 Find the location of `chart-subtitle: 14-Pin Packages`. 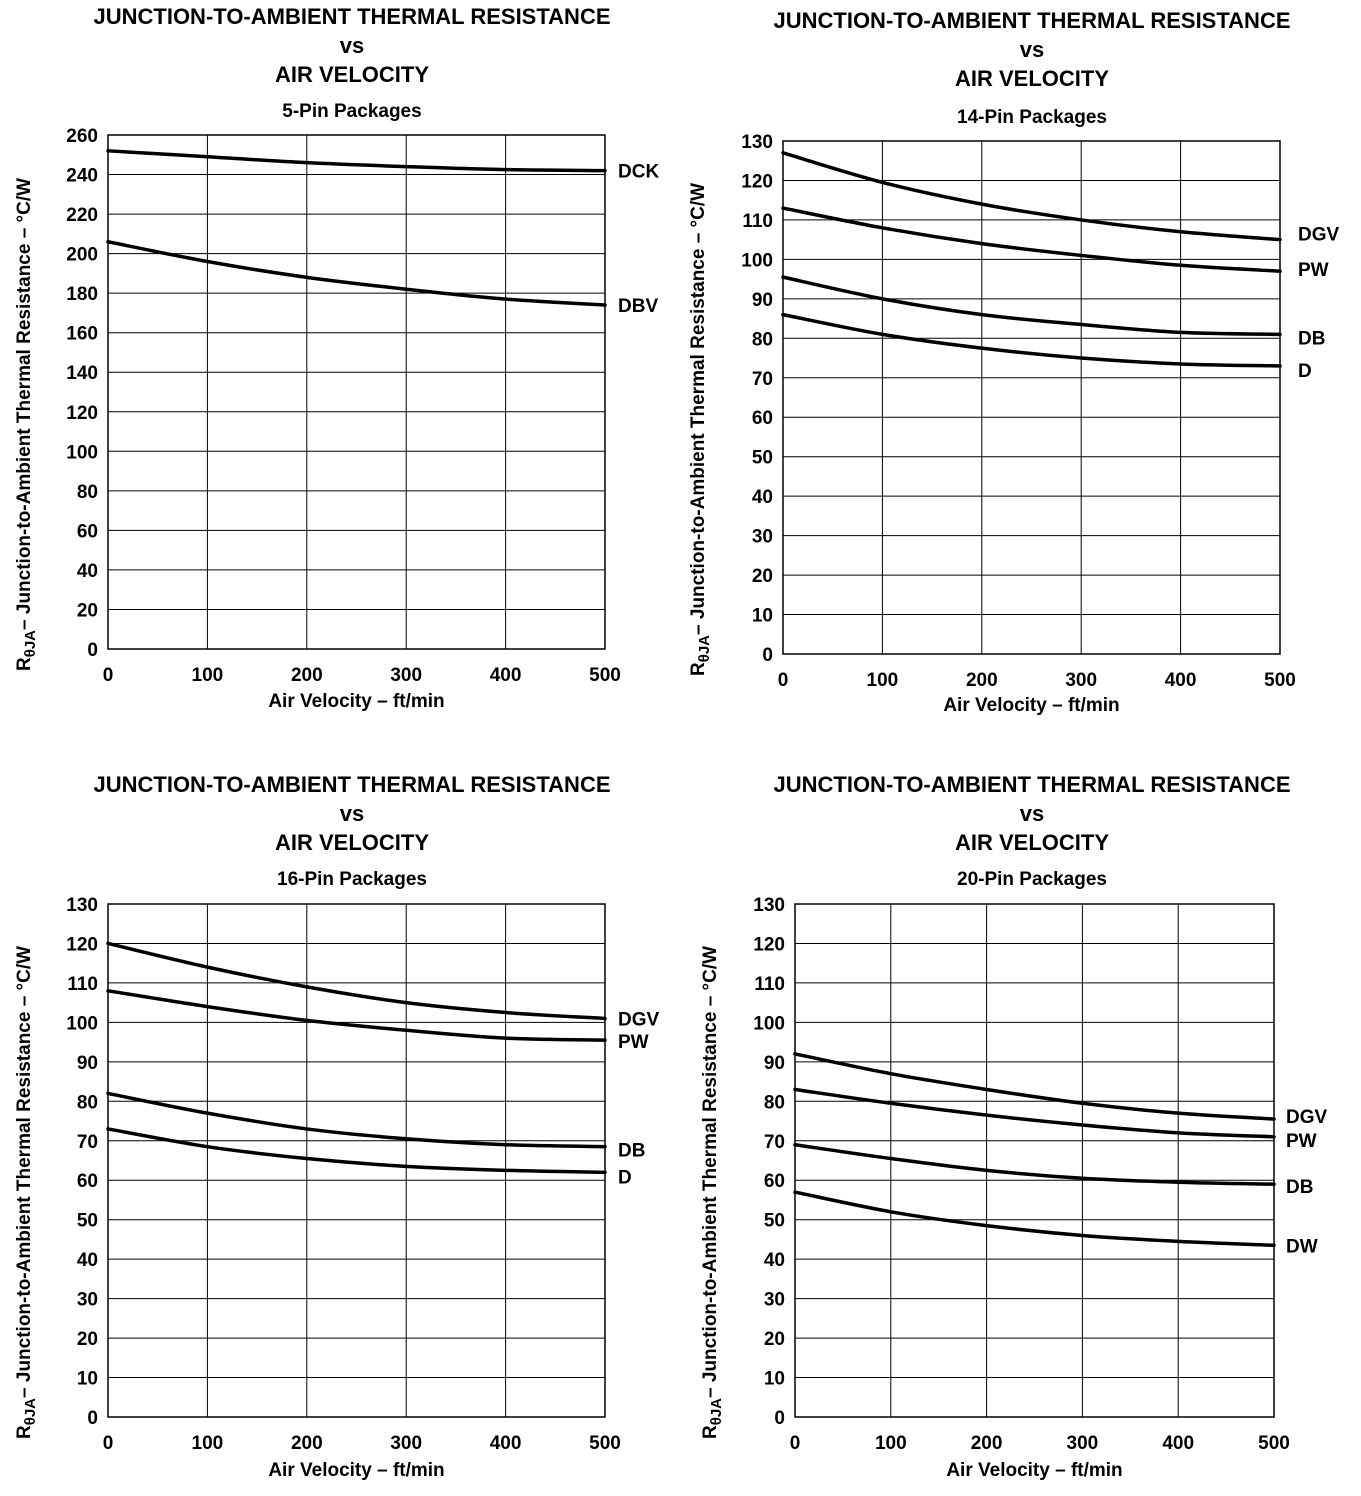

chart-subtitle: 14-Pin Packages is located at coordinates (1032, 117).